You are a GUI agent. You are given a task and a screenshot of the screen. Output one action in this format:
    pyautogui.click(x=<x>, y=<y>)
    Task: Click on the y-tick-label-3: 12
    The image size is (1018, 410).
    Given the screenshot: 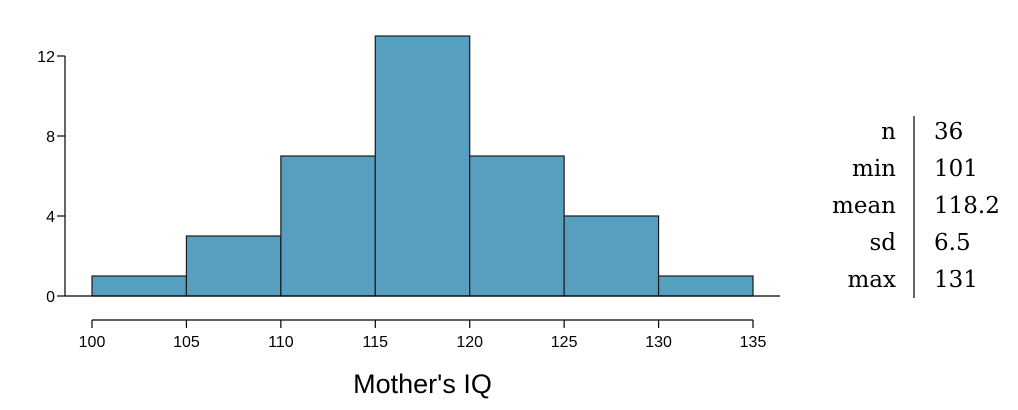 What is the action you would take?
    pyautogui.click(x=46, y=57)
    